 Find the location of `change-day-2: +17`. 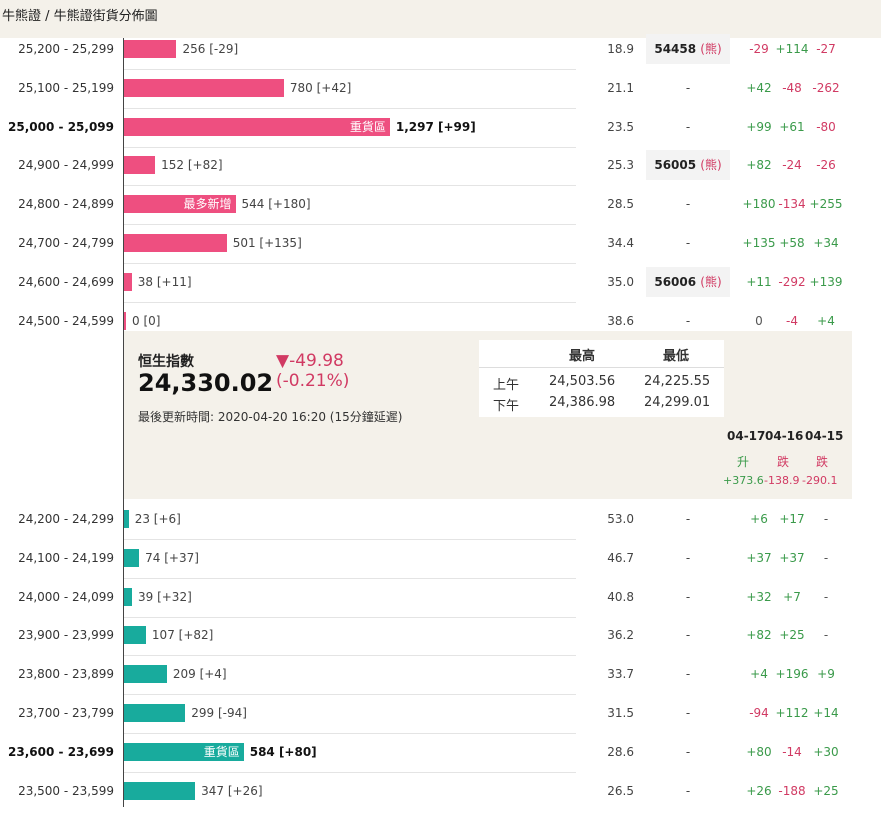

change-day-2: +17 is located at coordinates (792, 519).